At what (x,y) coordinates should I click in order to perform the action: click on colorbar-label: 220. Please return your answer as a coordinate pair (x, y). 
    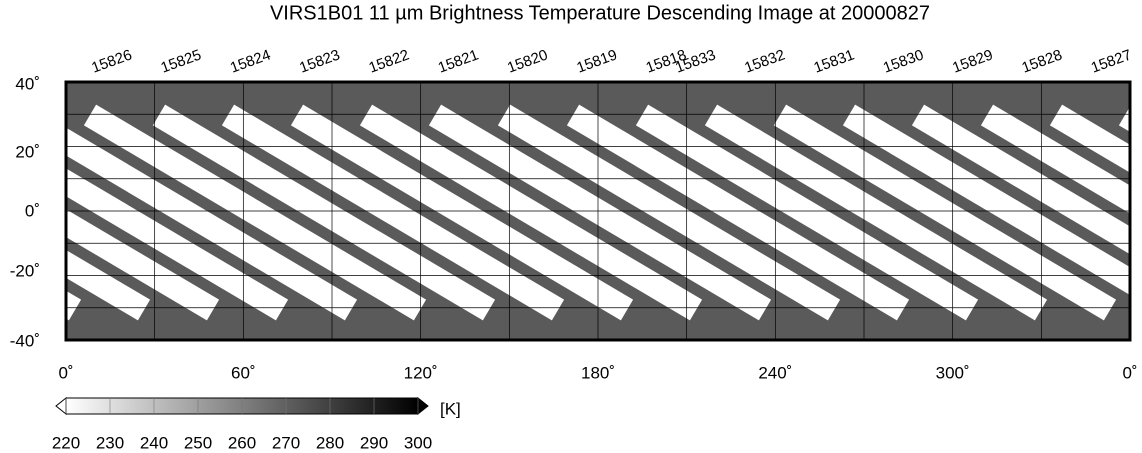
    Looking at the image, I should click on (66, 442).